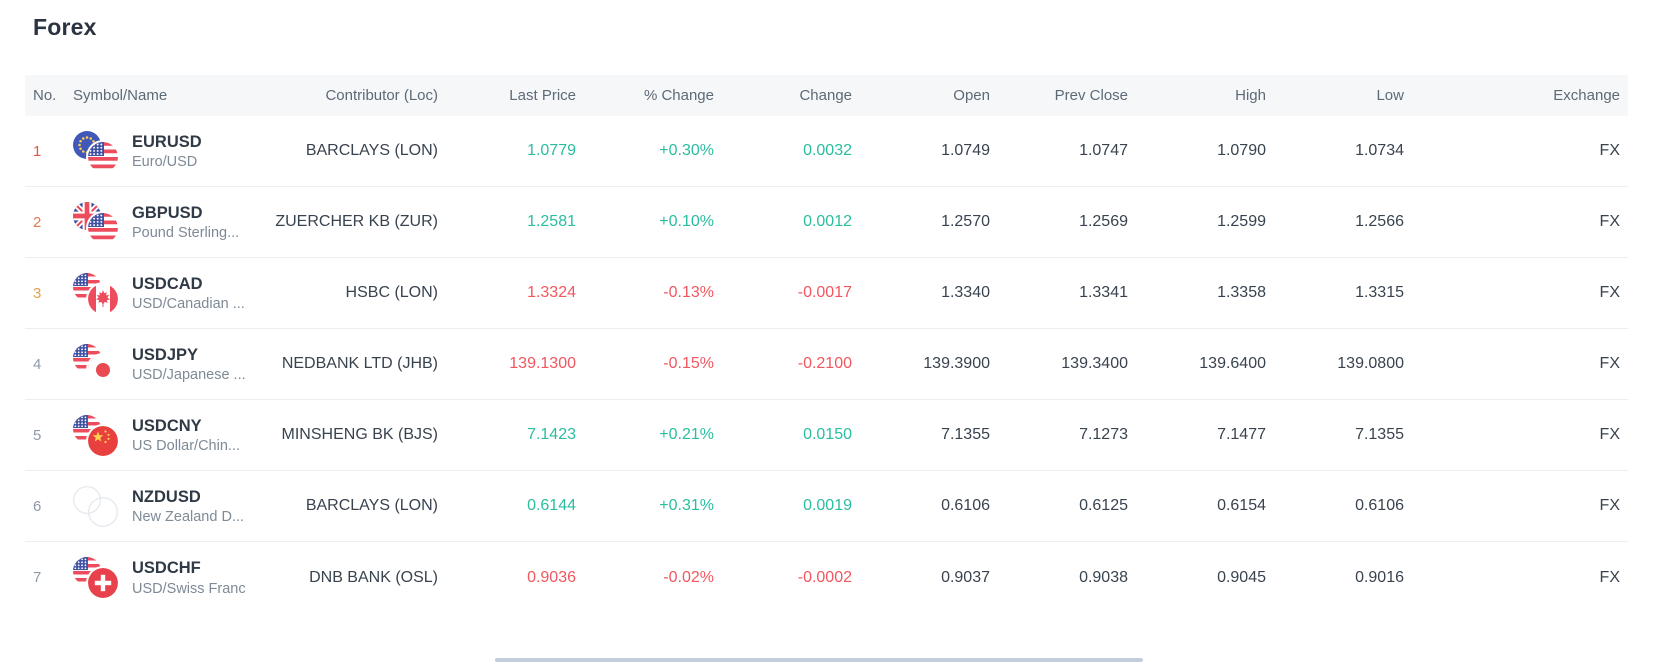  What do you see at coordinates (1241, 434) in the screenshot?
I see `cell-high: 7.1477` at bounding box center [1241, 434].